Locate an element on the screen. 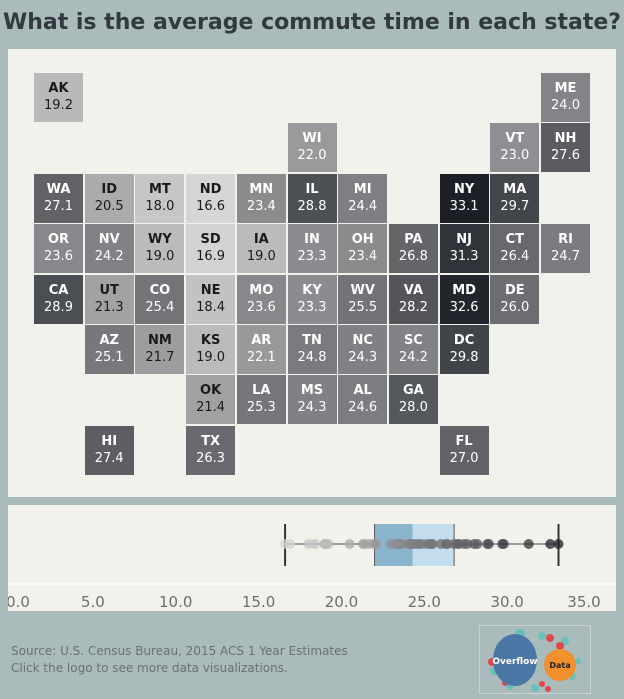 This screenshot has width=624, height=699. state-tile-mo: MO 23.6 is located at coordinates (261, 299).